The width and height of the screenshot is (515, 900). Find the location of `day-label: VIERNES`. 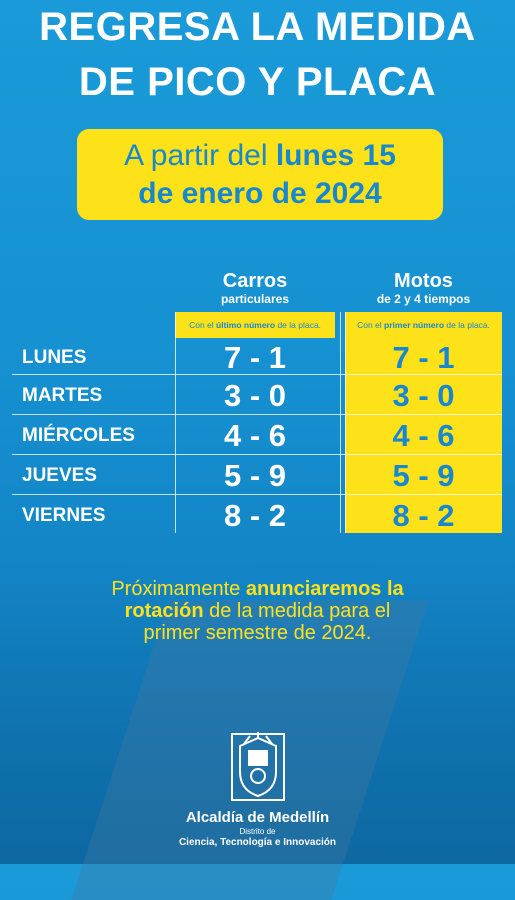

day-label: VIERNES is located at coordinates (64, 515).